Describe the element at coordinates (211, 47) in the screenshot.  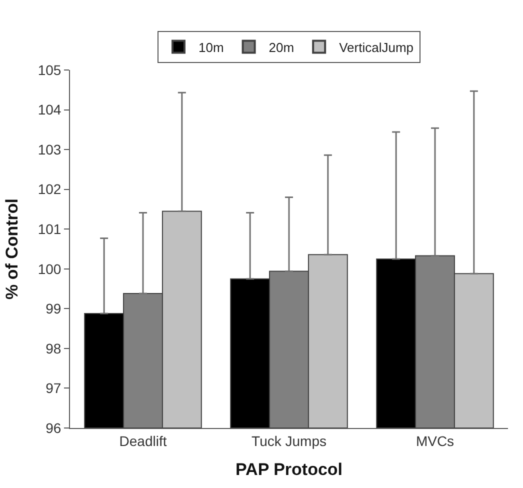
I see `legend-label: 10m` at that location.